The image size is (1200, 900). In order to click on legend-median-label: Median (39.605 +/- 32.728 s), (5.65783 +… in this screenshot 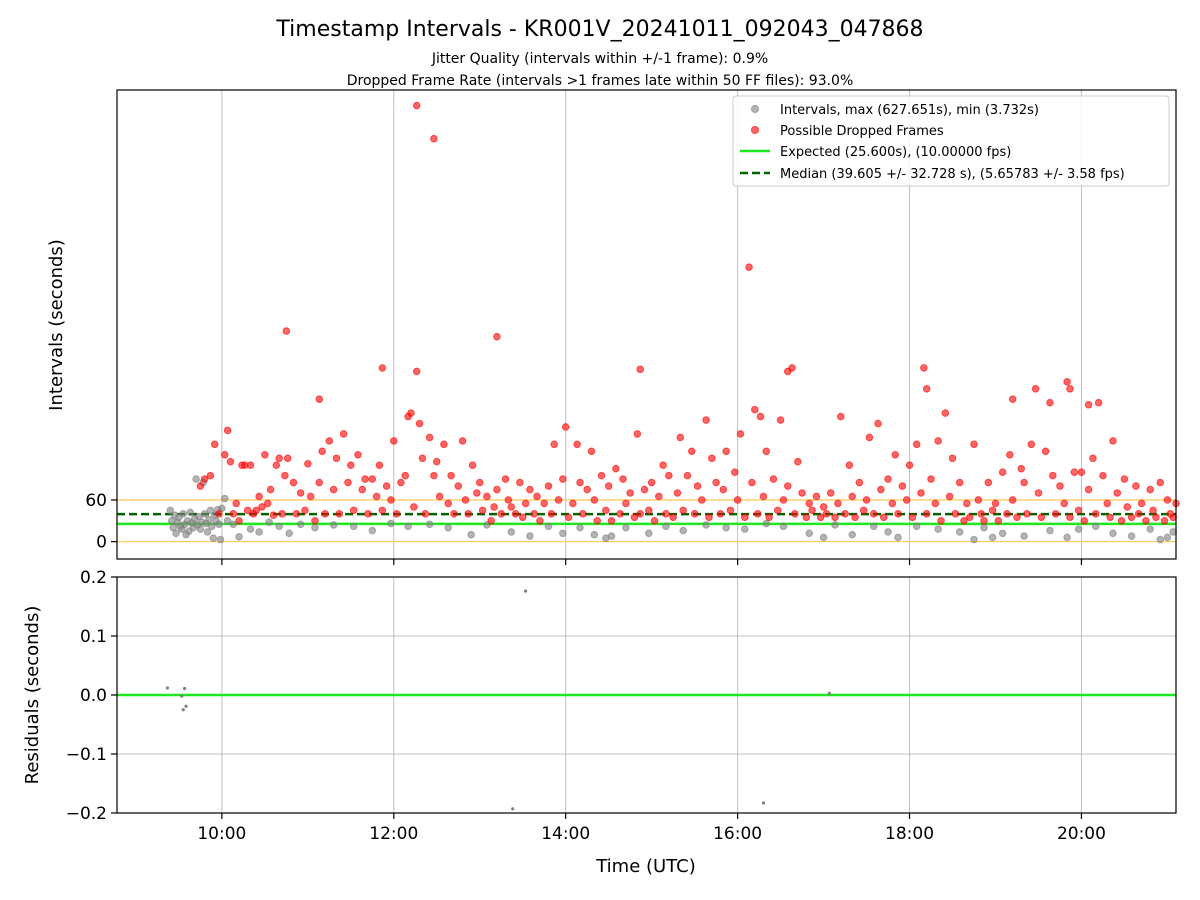, I will do `click(952, 174)`.